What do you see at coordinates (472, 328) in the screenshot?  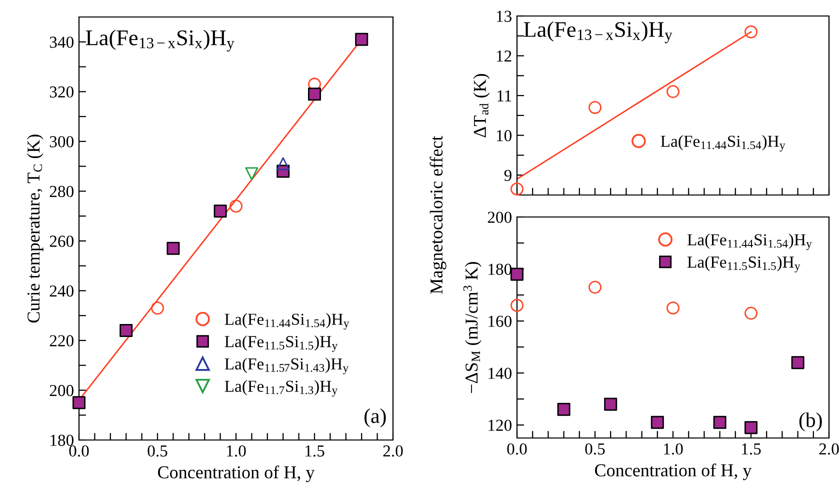 I see `y-axis-title: −ΔS$_{M}$ (mJ/cm$^{3}$ K)` at bounding box center [472, 328].